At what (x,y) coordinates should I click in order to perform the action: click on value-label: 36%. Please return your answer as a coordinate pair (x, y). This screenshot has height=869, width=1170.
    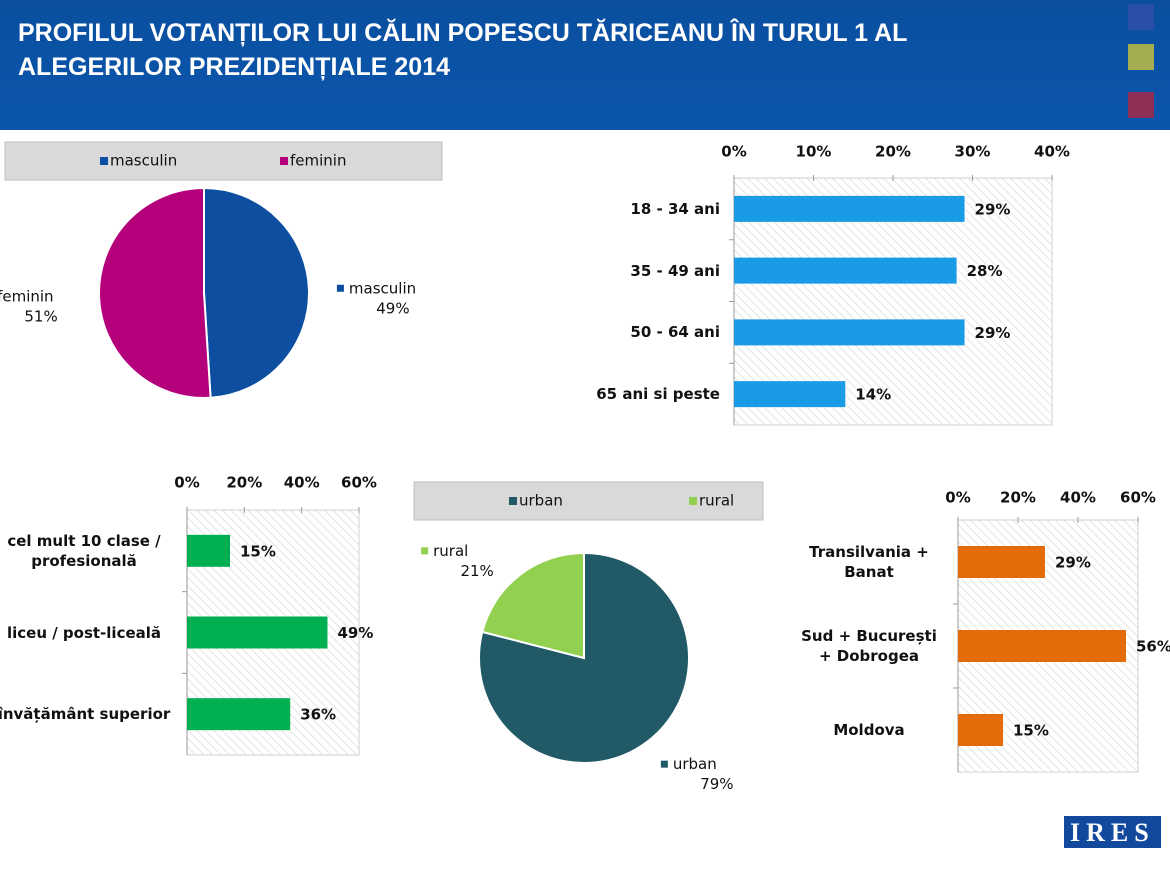
    Looking at the image, I should click on (318, 715).